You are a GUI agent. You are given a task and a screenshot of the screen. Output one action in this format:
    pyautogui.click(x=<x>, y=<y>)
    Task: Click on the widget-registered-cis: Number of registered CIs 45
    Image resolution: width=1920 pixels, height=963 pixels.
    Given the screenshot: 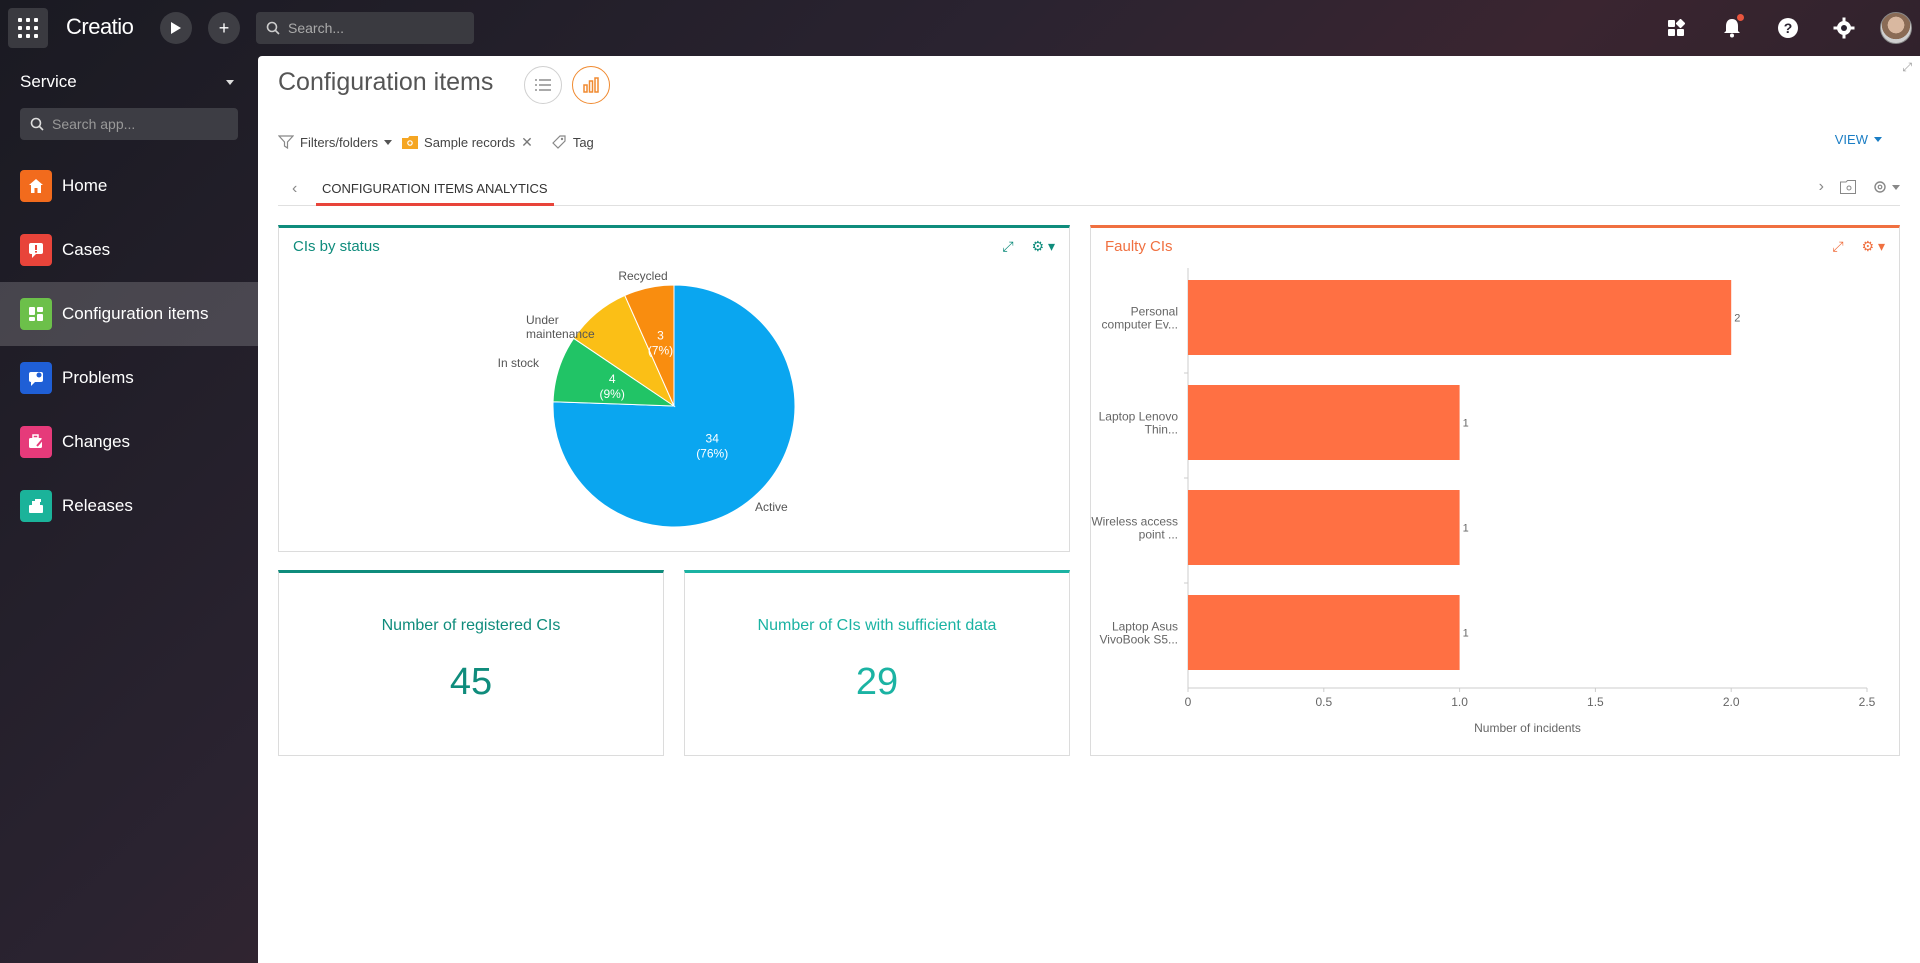 What is the action you would take?
    pyautogui.click(x=471, y=663)
    